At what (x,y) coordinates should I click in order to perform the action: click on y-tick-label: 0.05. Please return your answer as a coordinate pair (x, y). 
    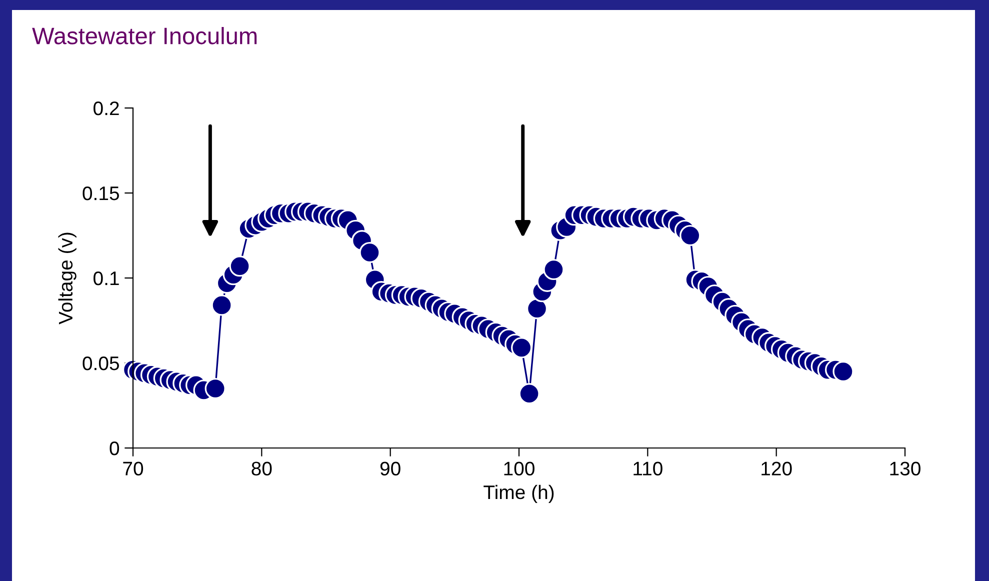
    Looking at the image, I should click on (100, 363).